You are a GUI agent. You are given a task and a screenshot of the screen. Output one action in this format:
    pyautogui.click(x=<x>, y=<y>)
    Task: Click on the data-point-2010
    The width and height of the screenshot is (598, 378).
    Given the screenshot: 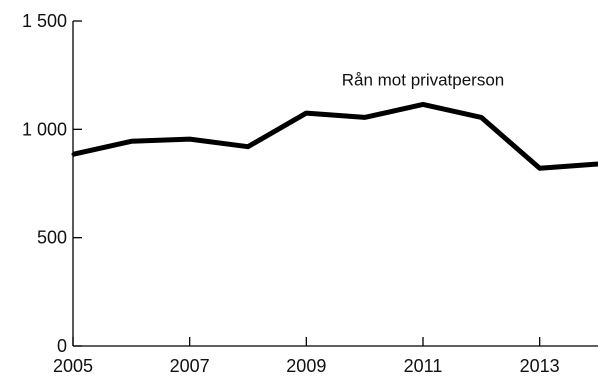 What is the action you would take?
    pyautogui.click(x=365, y=117)
    